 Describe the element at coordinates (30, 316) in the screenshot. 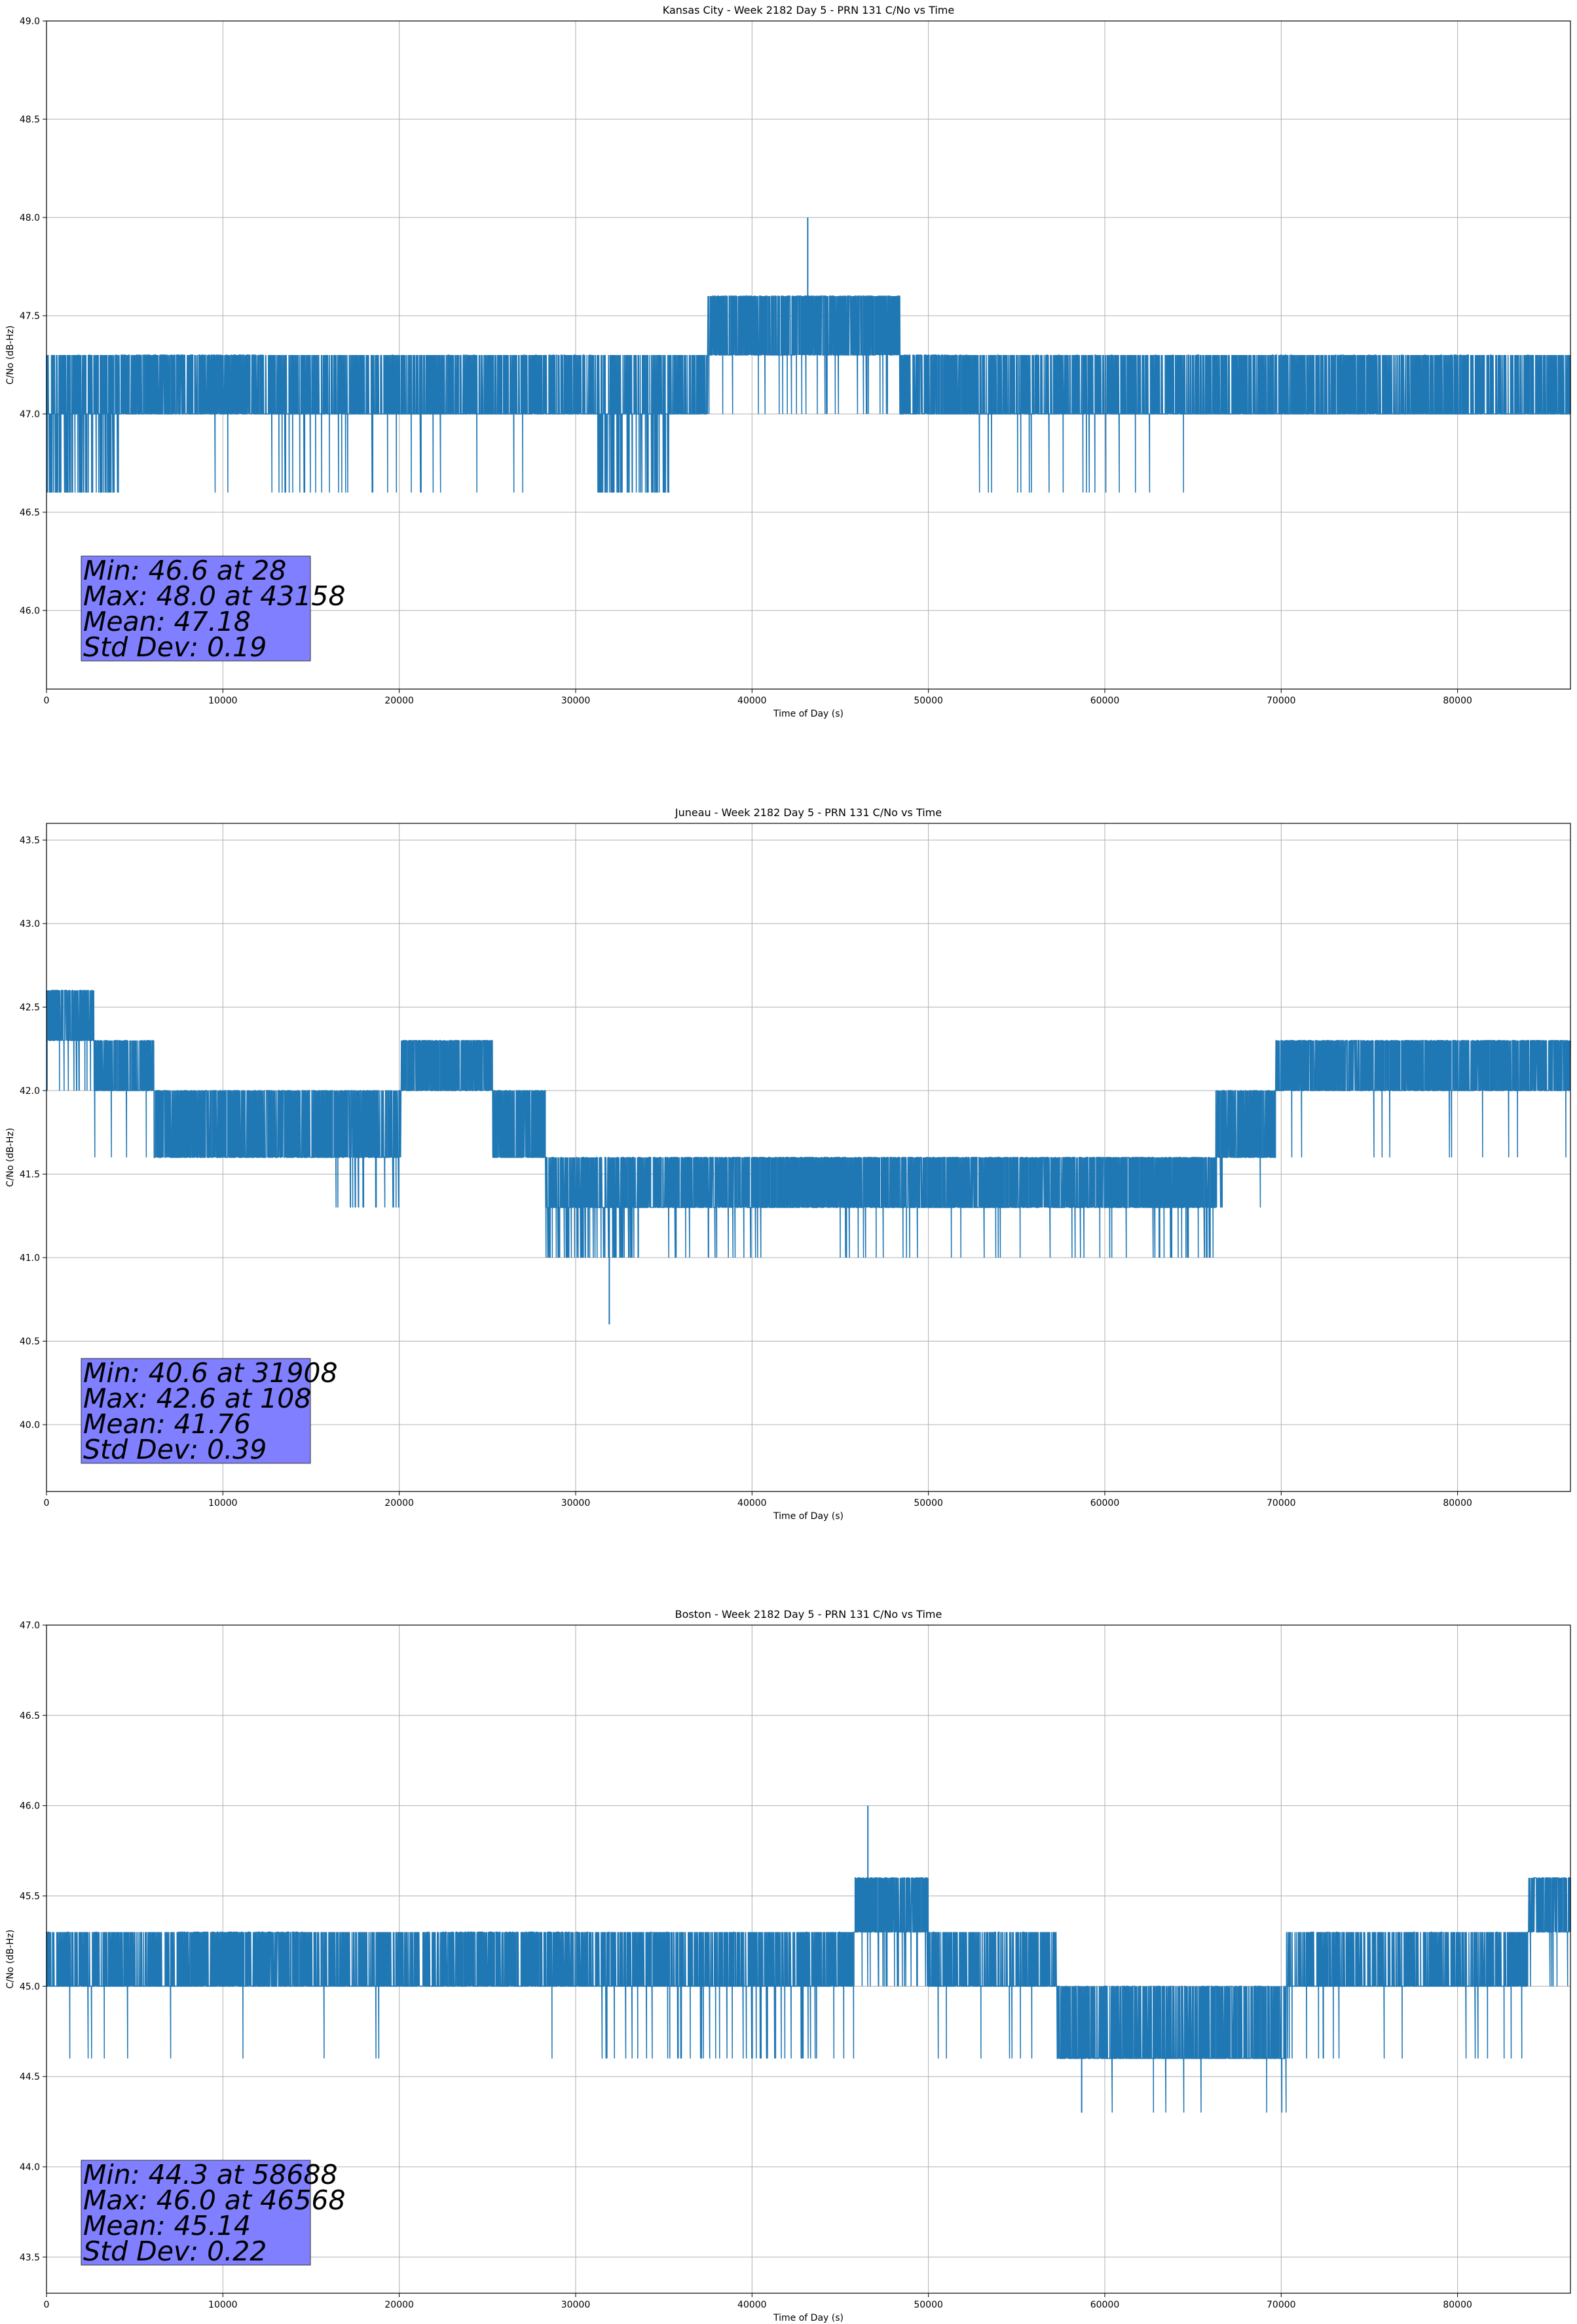

I see `y-tick-label: 47.5` at that location.